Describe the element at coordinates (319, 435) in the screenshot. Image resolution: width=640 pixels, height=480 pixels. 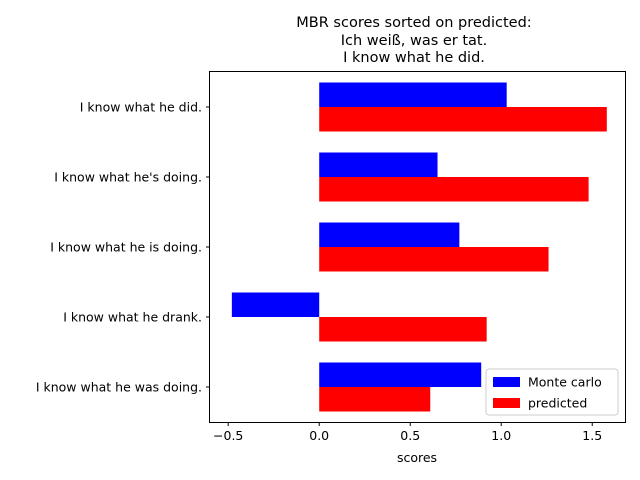
I see `x-tick-label: 0.0` at that location.